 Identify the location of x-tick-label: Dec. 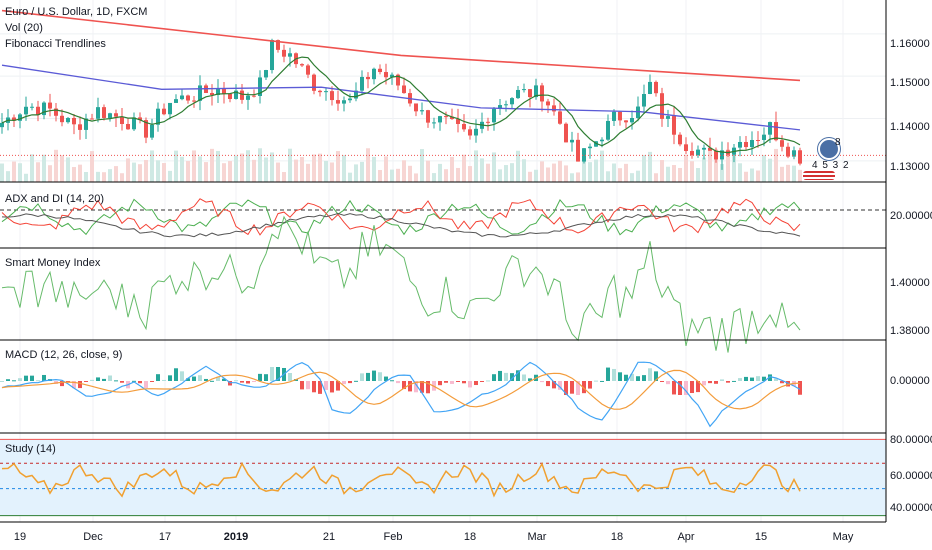
(93, 537).